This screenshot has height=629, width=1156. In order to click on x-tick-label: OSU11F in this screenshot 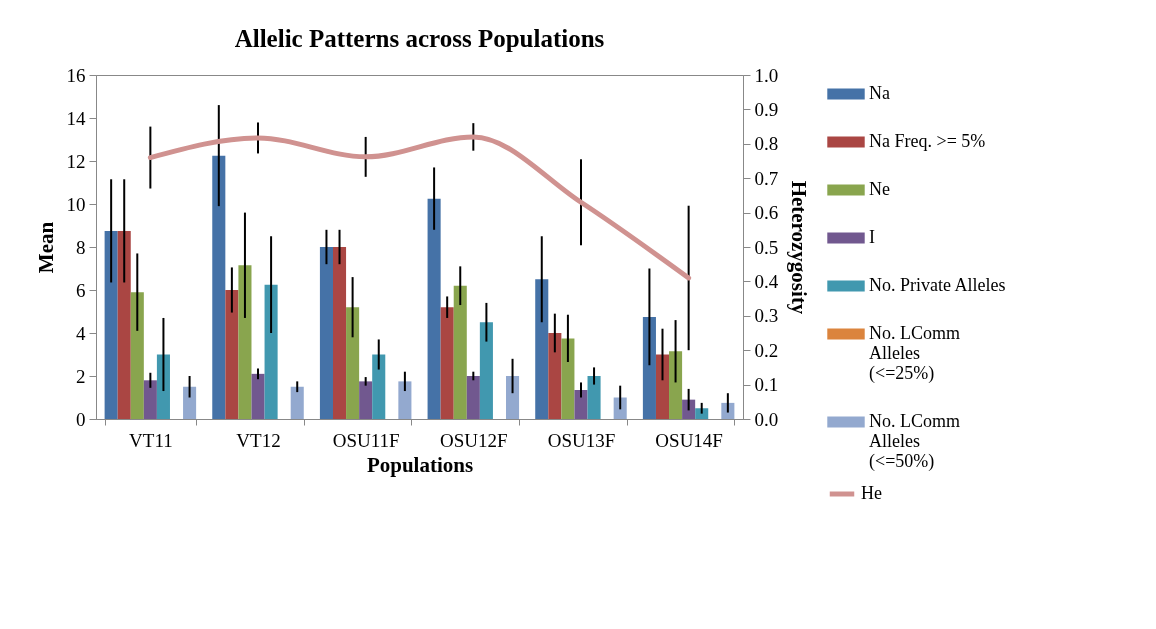, I will do `click(366, 440)`.